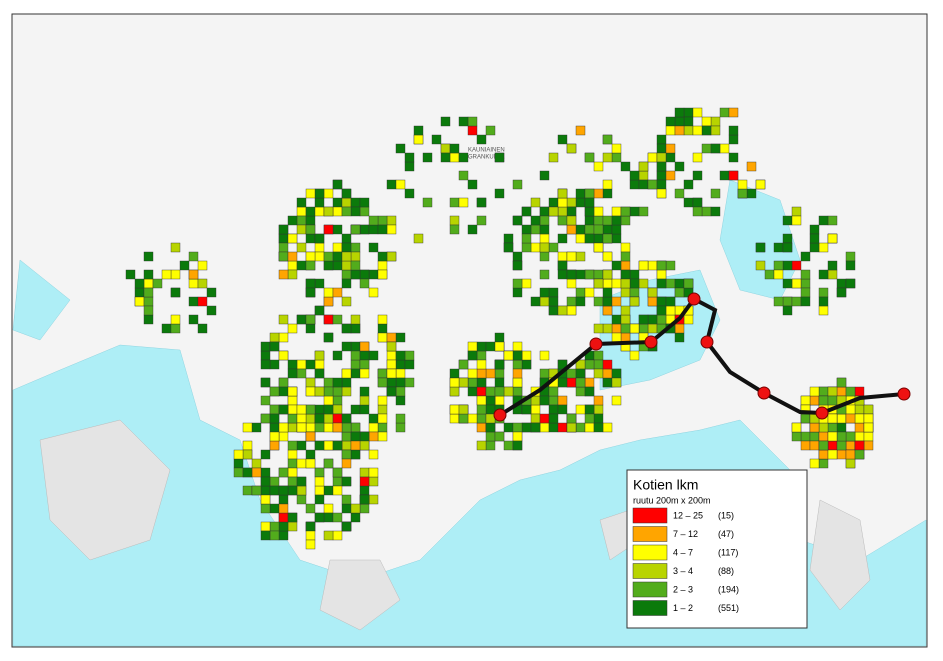  I want to click on station, so click(764, 393).